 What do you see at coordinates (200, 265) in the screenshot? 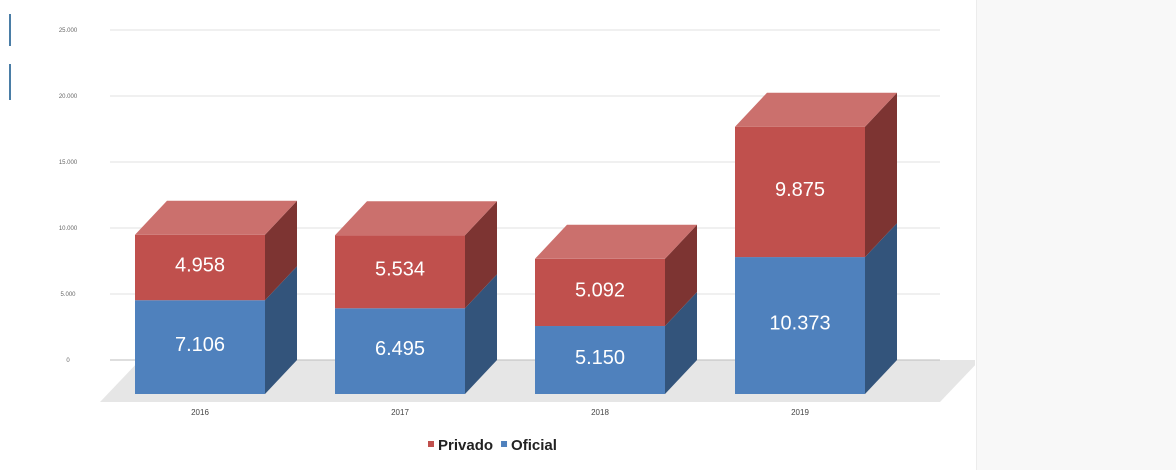
I see `data-label-privado: 4.958` at bounding box center [200, 265].